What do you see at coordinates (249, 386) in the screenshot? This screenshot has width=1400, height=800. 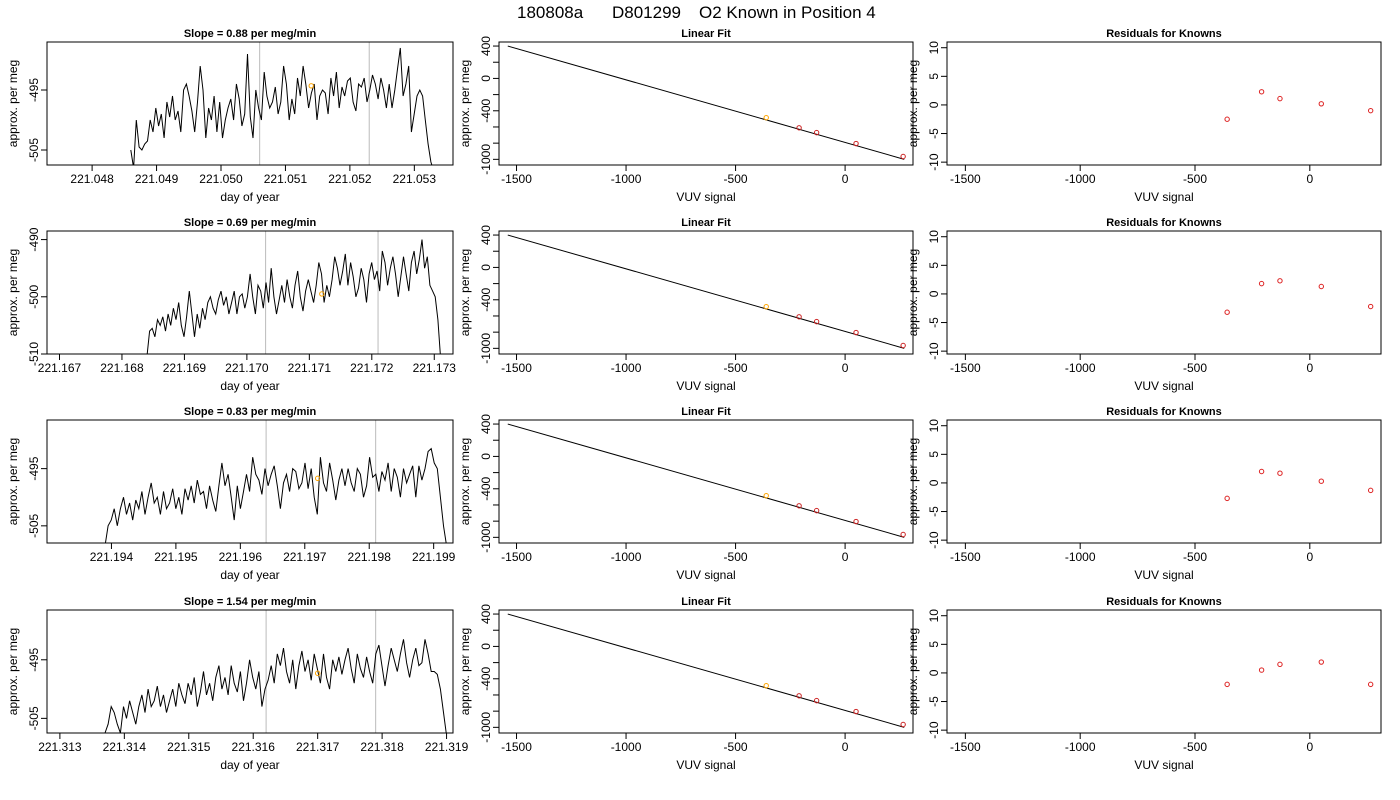 I see `x-axis-label: day of year` at bounding box center [249, 386].